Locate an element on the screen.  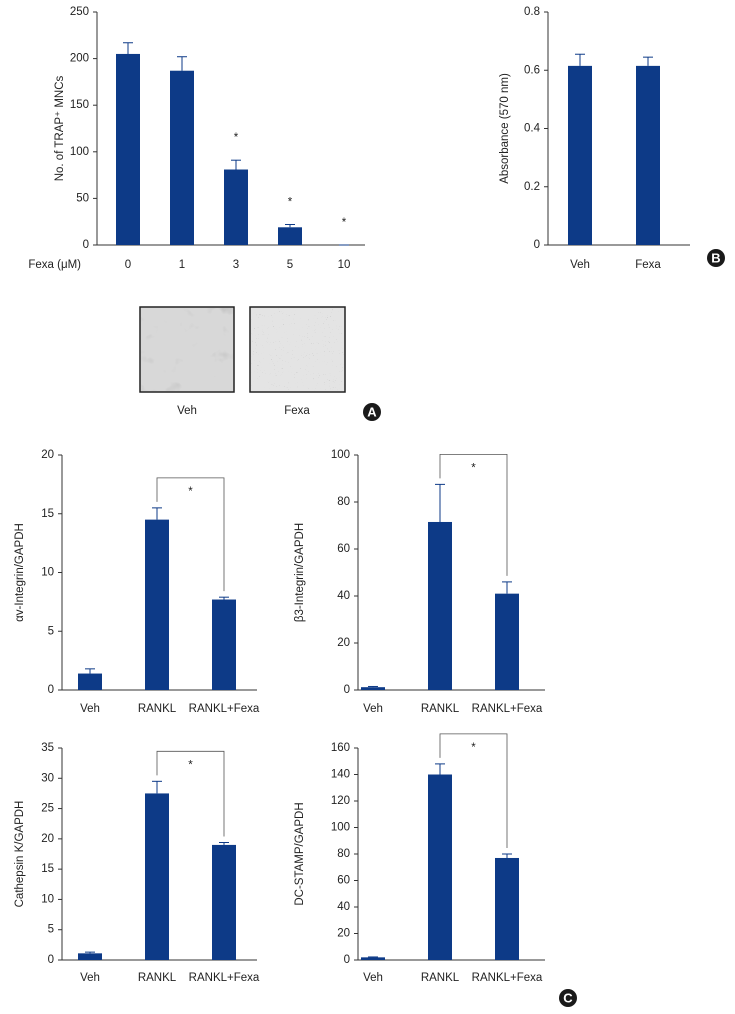
panel-label: A is located at coordinates (372, 411).